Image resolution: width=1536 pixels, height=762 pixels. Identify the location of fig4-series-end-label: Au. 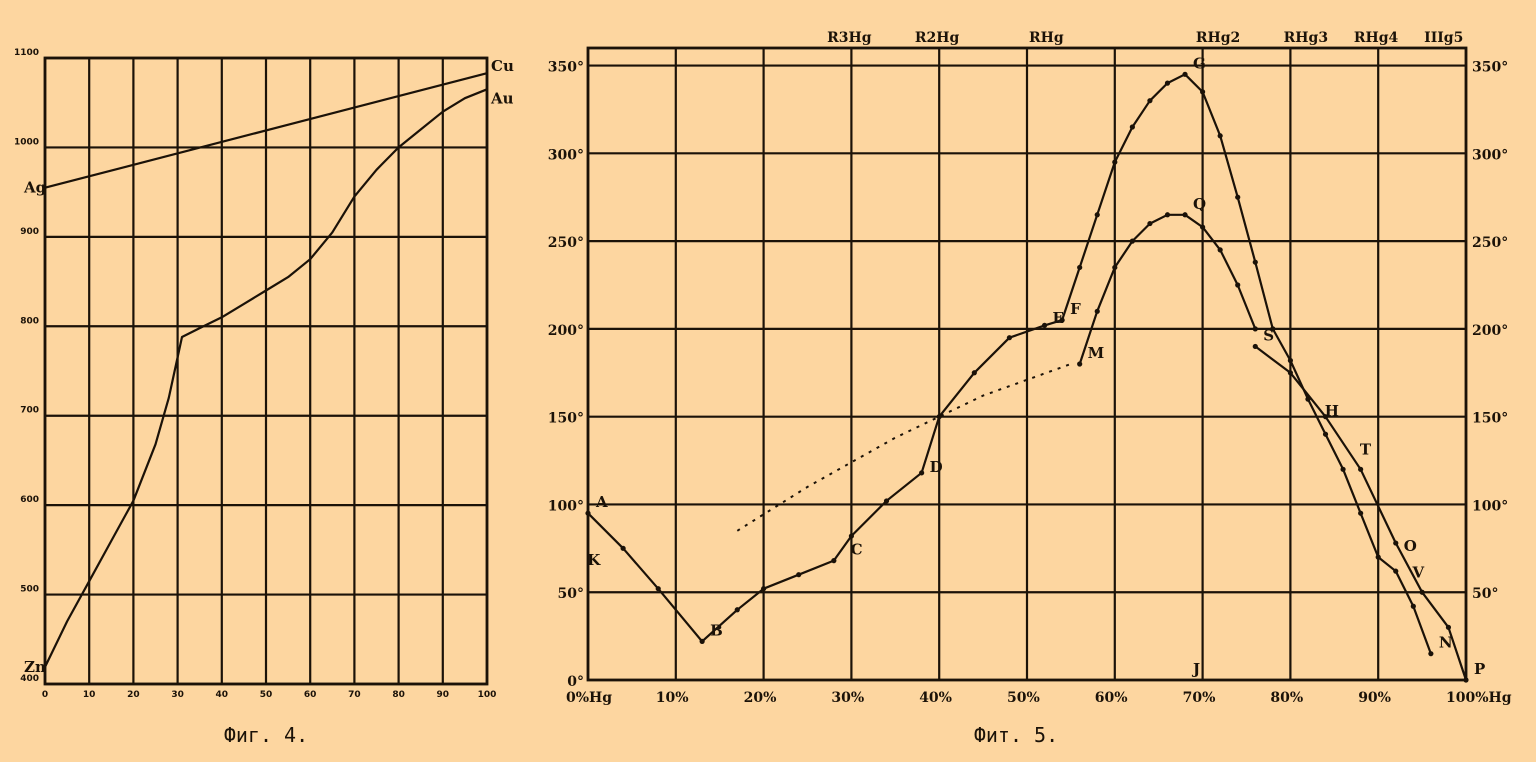
(502, 98).